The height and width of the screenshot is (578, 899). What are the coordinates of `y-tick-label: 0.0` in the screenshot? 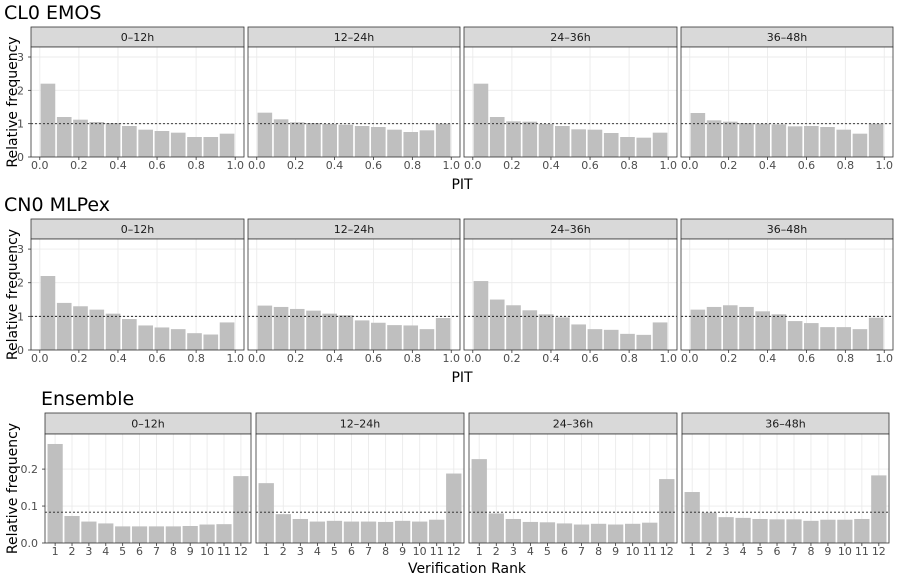 It's located at (30, 543).